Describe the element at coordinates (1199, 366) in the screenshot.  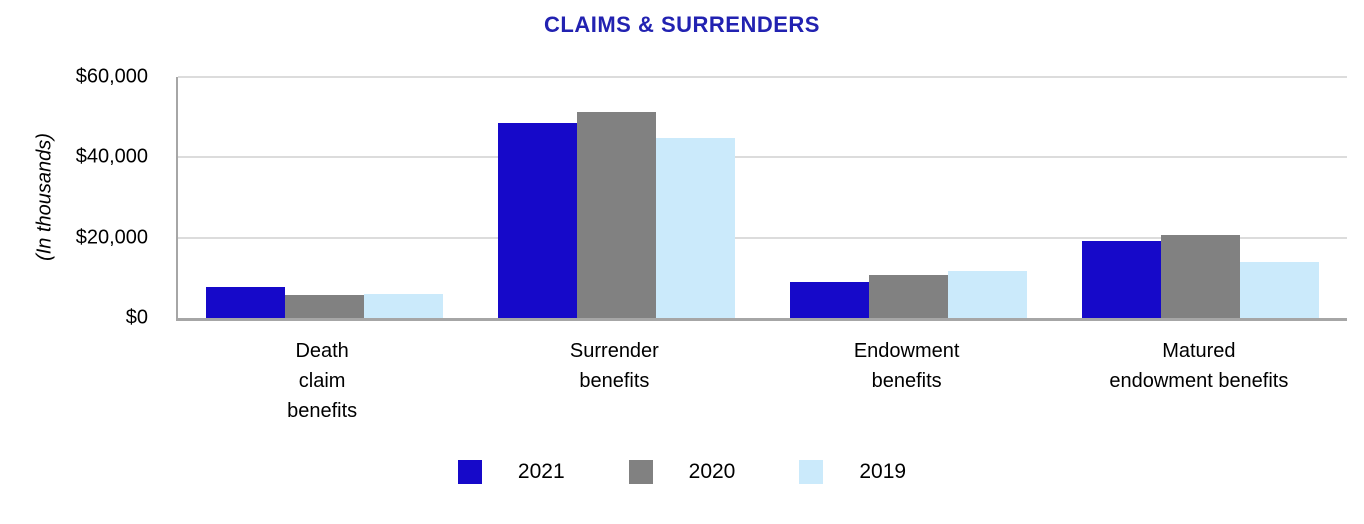
I see `x-axis-category-label: Matured endowment benefits` at that location.